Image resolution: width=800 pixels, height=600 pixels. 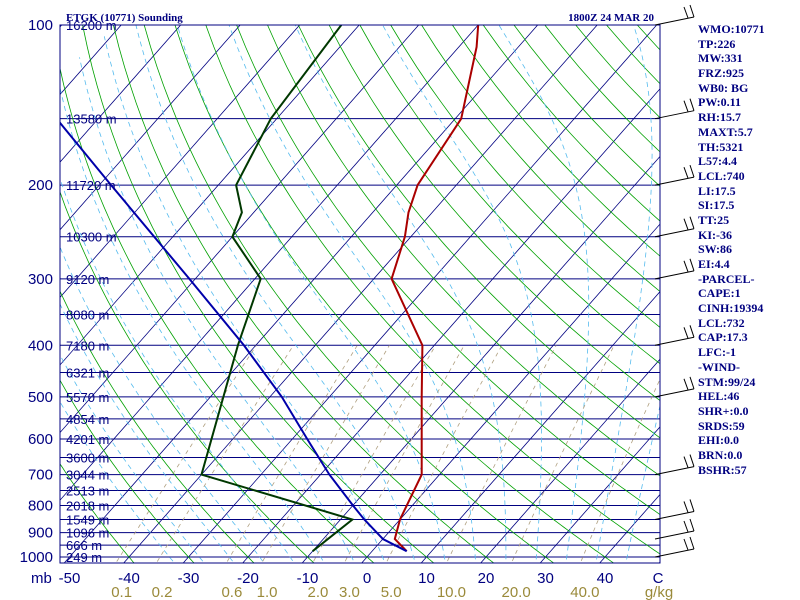 I want to click on temperature-tick-label: -40, so click(x=129, y=578).